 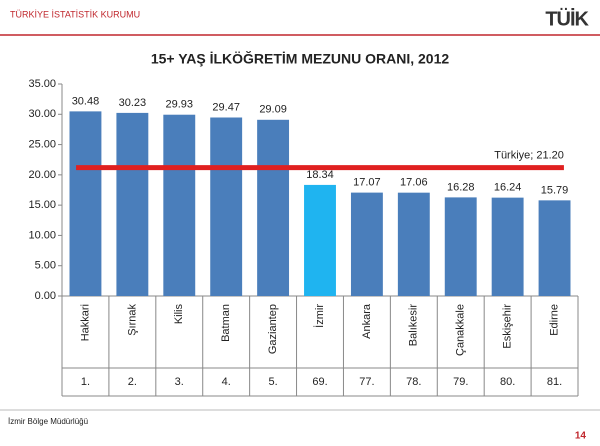 I want to click on value-label: 30.48, so click(x=86, y=101).